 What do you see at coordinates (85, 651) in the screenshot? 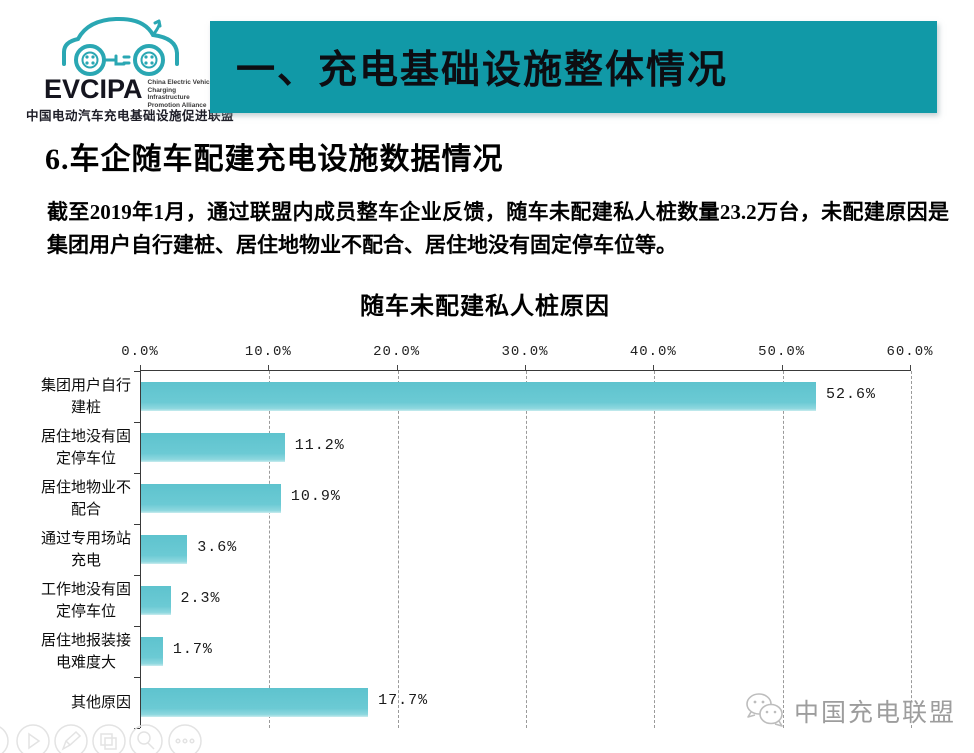
I see `category-label: 居住地报装接 电难度大` at bounding box center [85, 651].